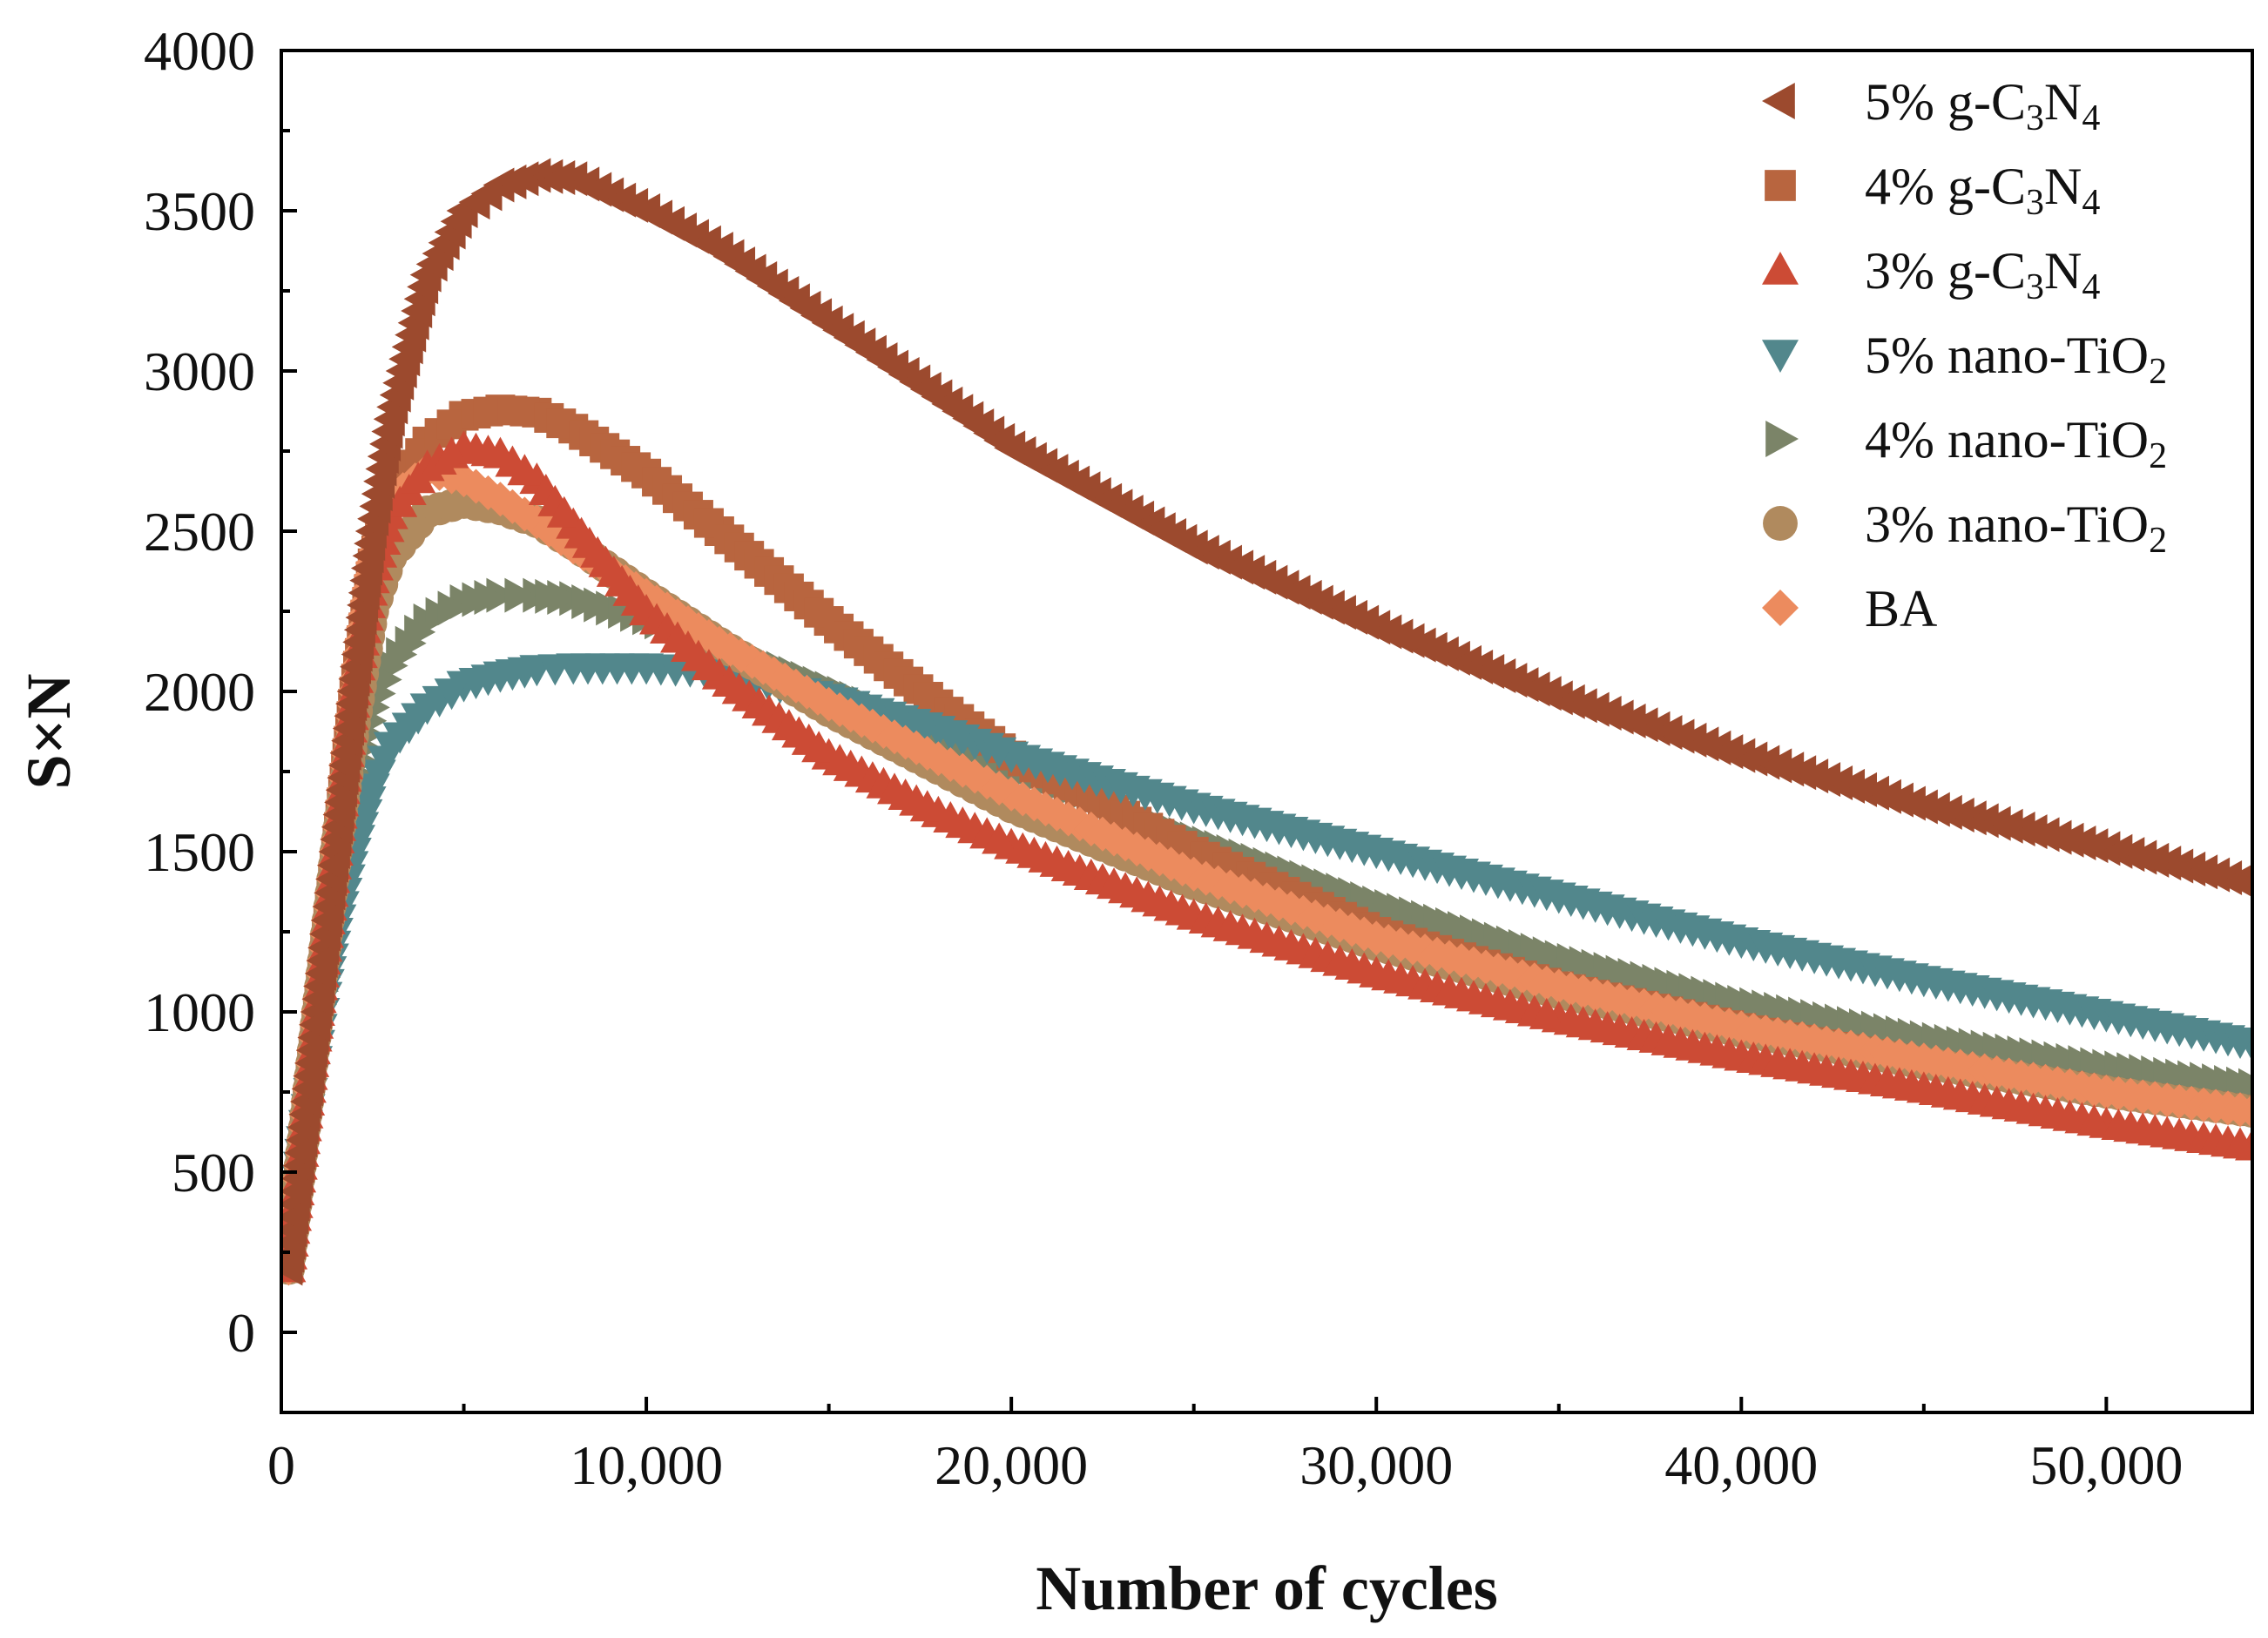  Describe the element at coordinates (1267, 1588) in the screenshot. I see `x-axis-title: Number of cycles` at that location.